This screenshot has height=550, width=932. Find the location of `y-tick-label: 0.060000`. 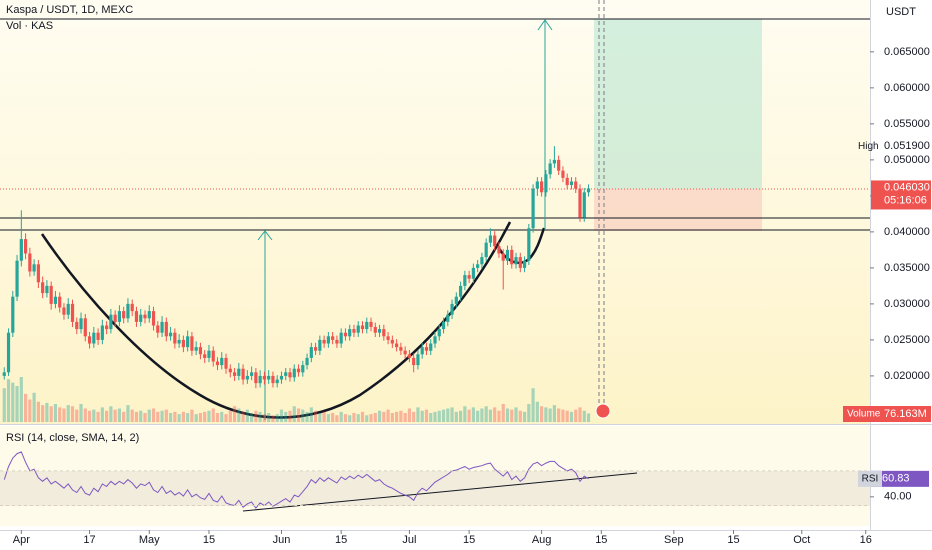

y-tick-label: 0.060000 is located at coordinates (907, 88).